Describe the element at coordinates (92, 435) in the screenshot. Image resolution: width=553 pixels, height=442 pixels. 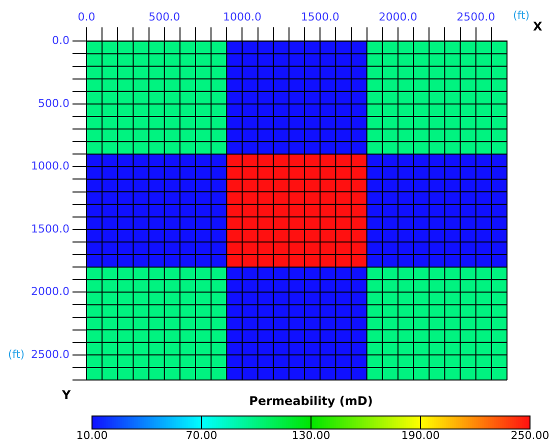
I see `color-bar-label: 10.00` at that location.